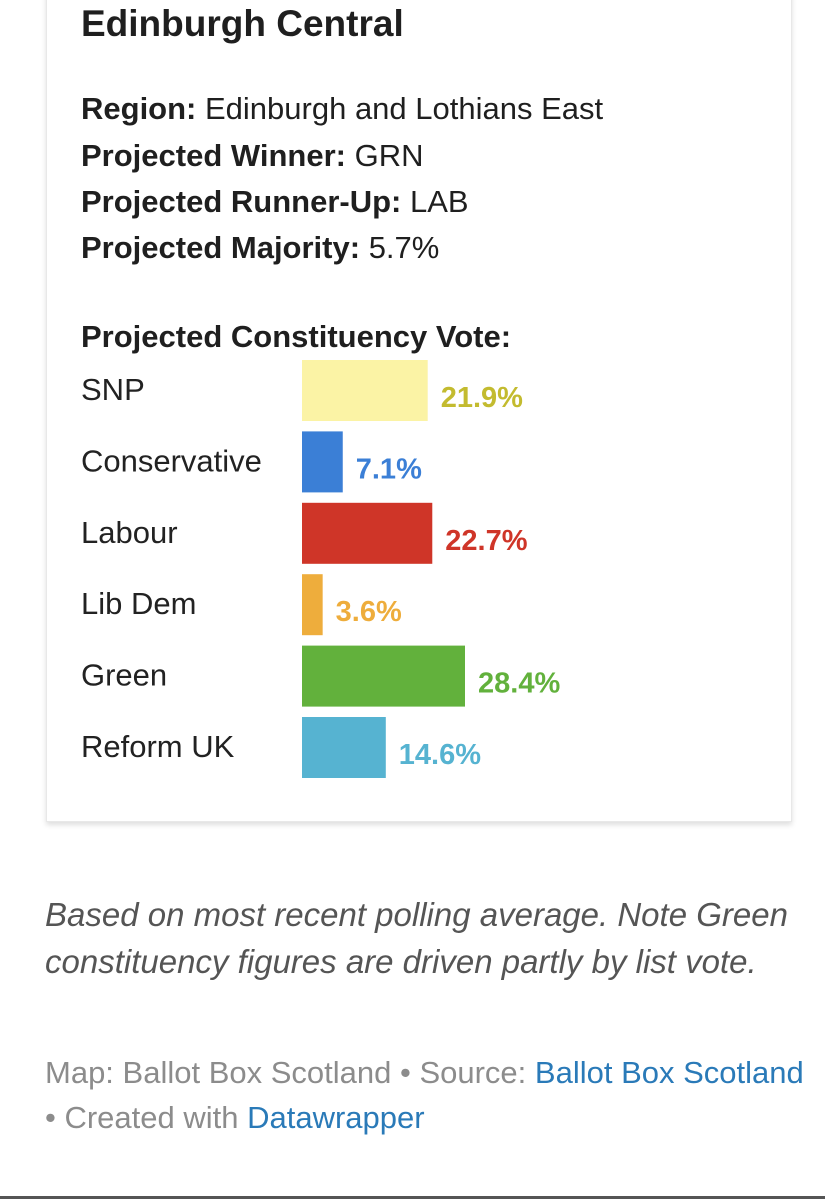  Describe the element at coordinates (477, 1072) in the screenshot. I see `source-label: Source:` at that location.